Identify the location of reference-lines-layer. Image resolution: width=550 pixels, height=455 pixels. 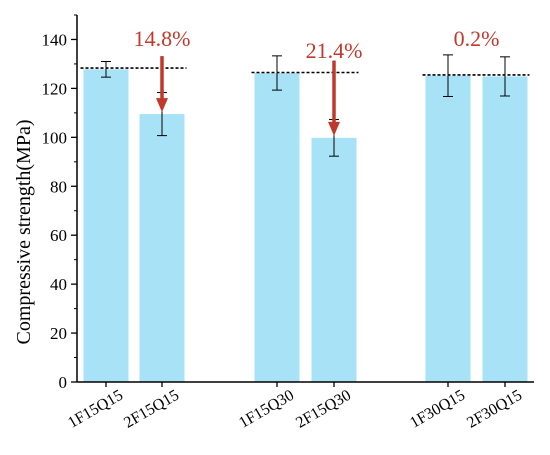
(305, 71).